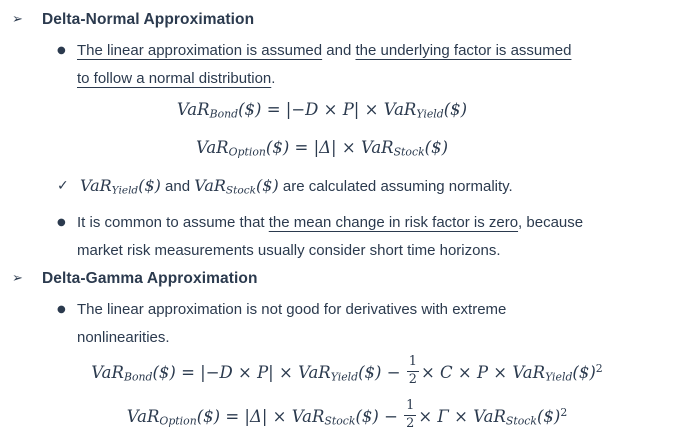 The width and height of the screenshot is (678, 439). I want to click on check-icon: ✓, so click(63, 186).